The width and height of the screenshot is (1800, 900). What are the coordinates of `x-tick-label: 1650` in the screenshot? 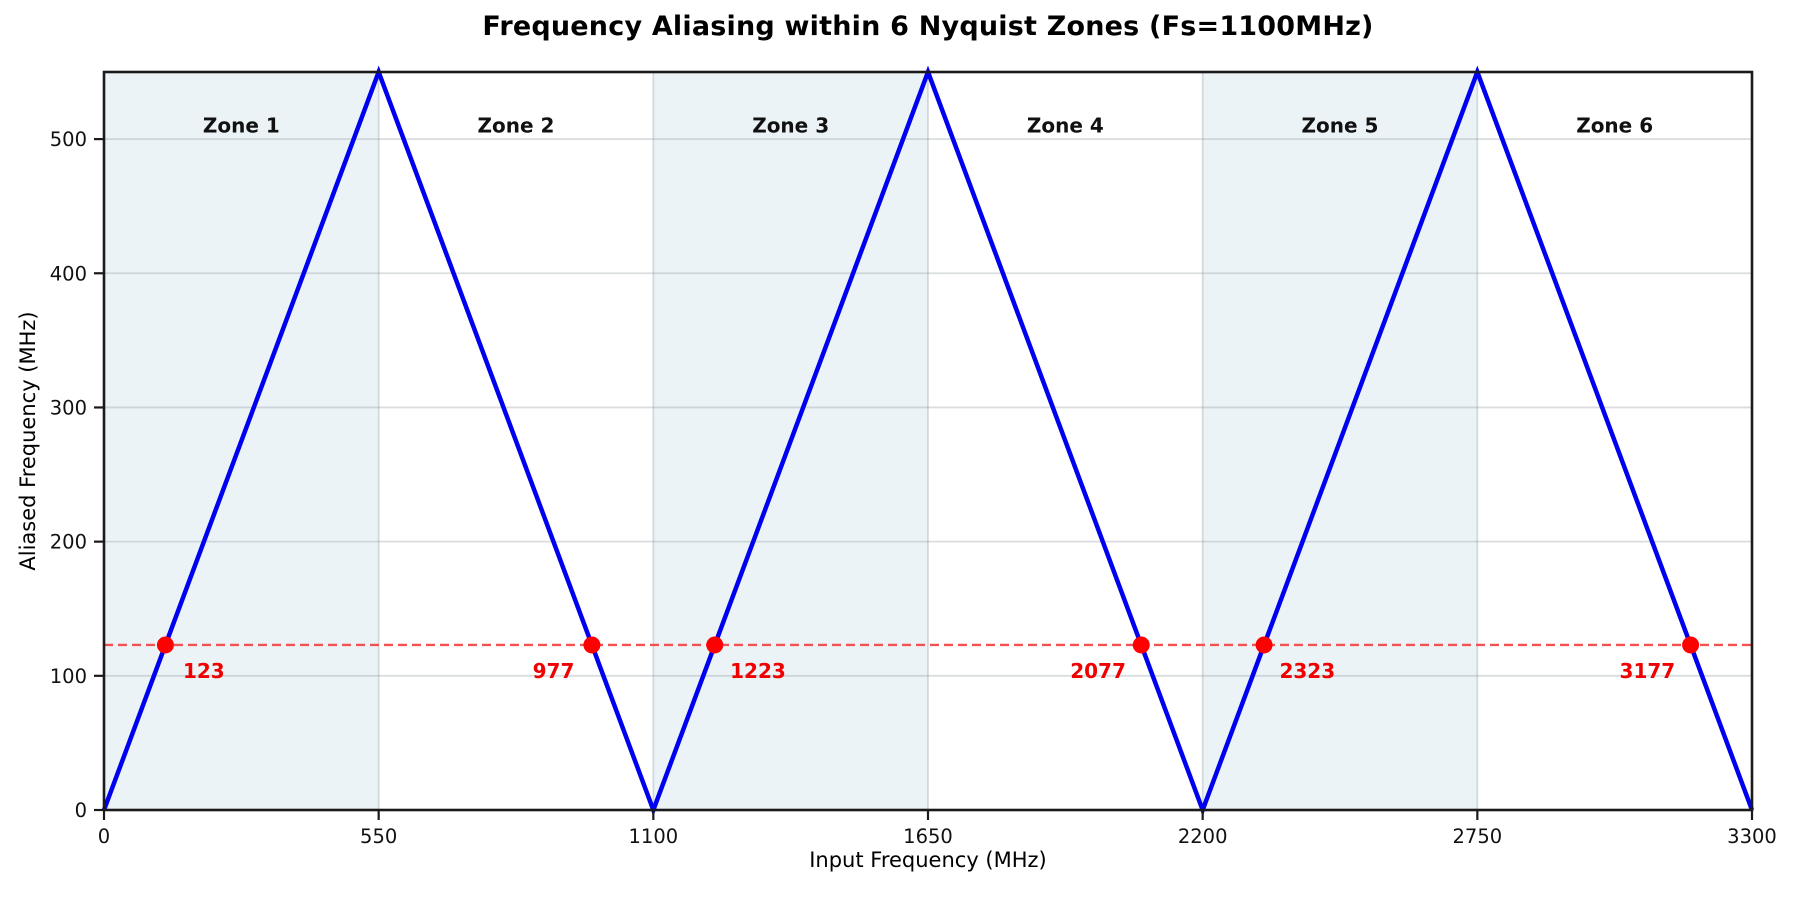 It's located at (928, 836).